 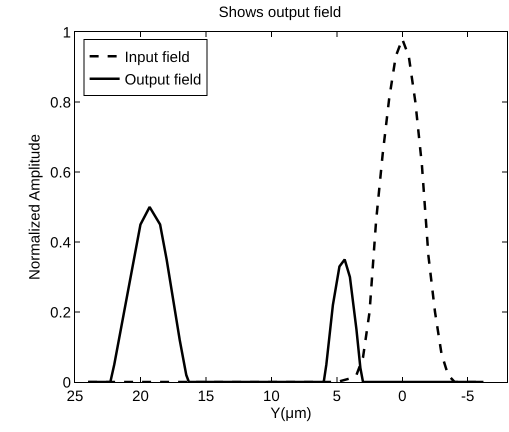 I want to click on y-axis-title: Normalized Amplitude, so click(x=35, y=207).